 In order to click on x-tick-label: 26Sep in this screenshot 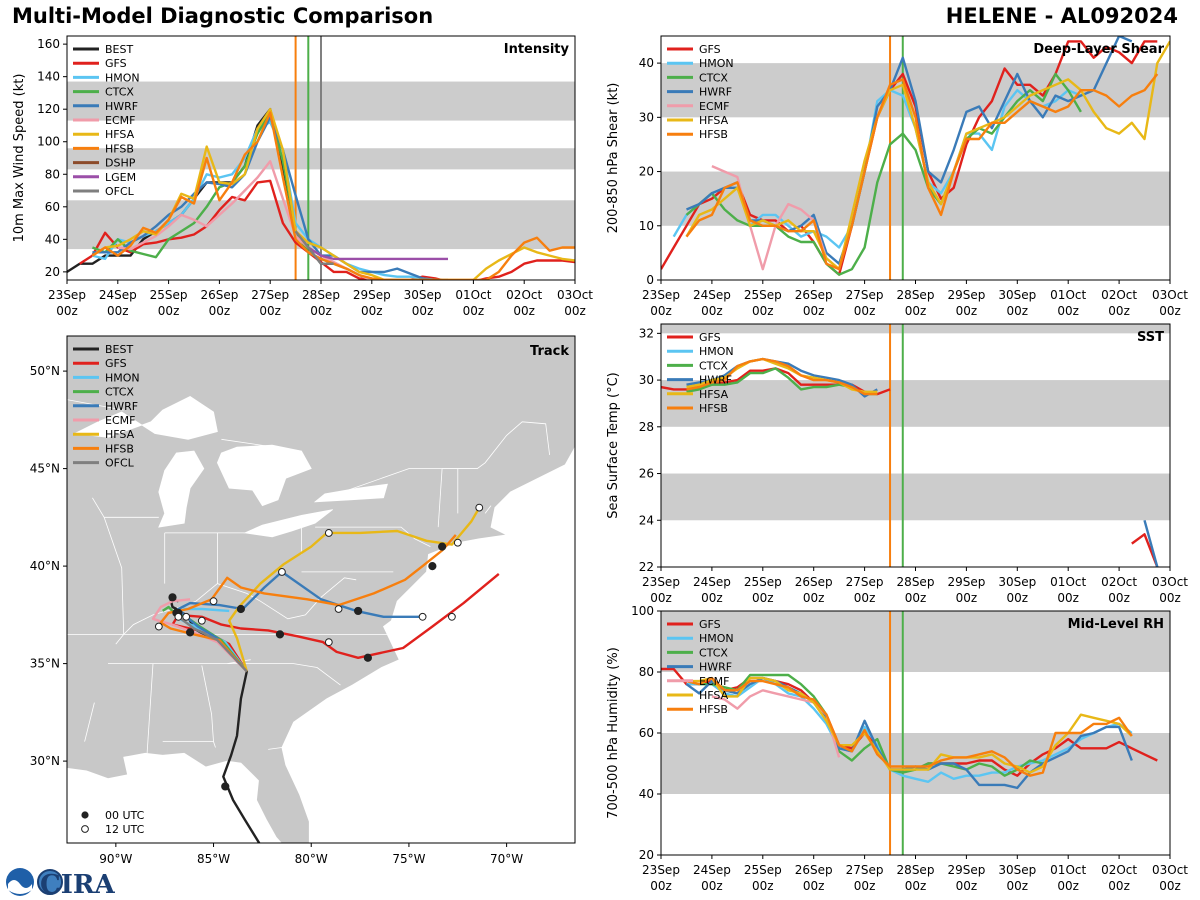, I will do `click(814, 582)`.